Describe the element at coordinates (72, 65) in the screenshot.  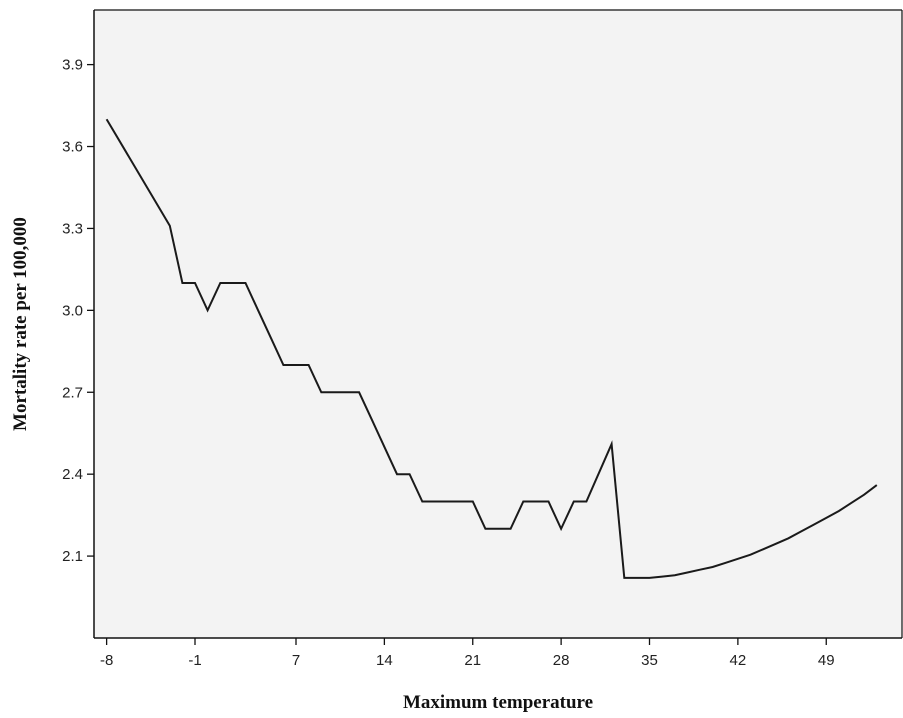
I see `y-tick-label: 3.9` at that location.